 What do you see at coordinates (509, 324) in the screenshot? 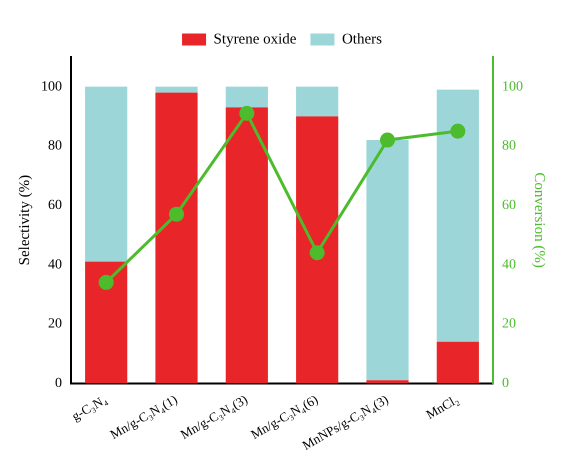
I see `y2-tick-label: 20` at bounding box center [509, 324].